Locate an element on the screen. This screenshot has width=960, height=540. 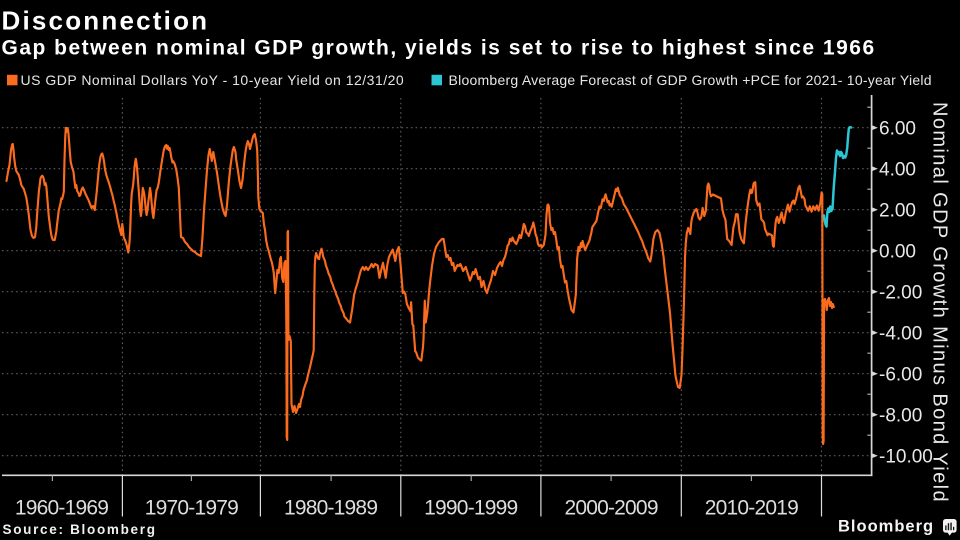
svg-text: -6.00 is located at coordinates (900, 374).